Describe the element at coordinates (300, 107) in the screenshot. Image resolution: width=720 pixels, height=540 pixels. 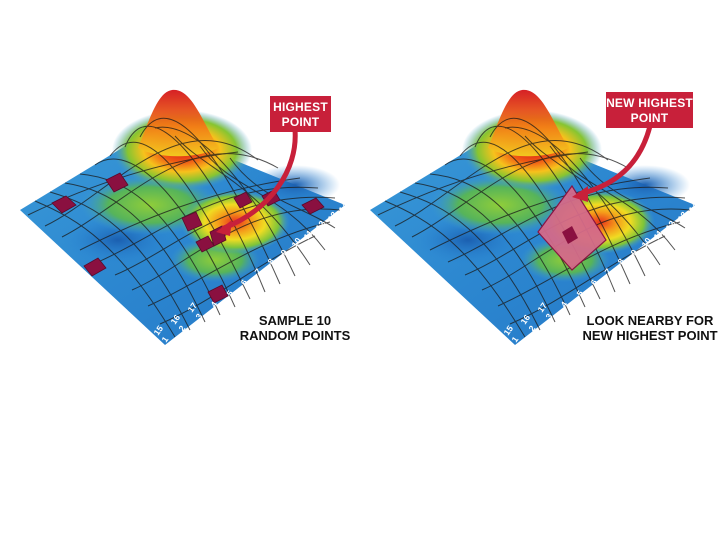
I see `callout-line-1: HIGHEST` at that location.